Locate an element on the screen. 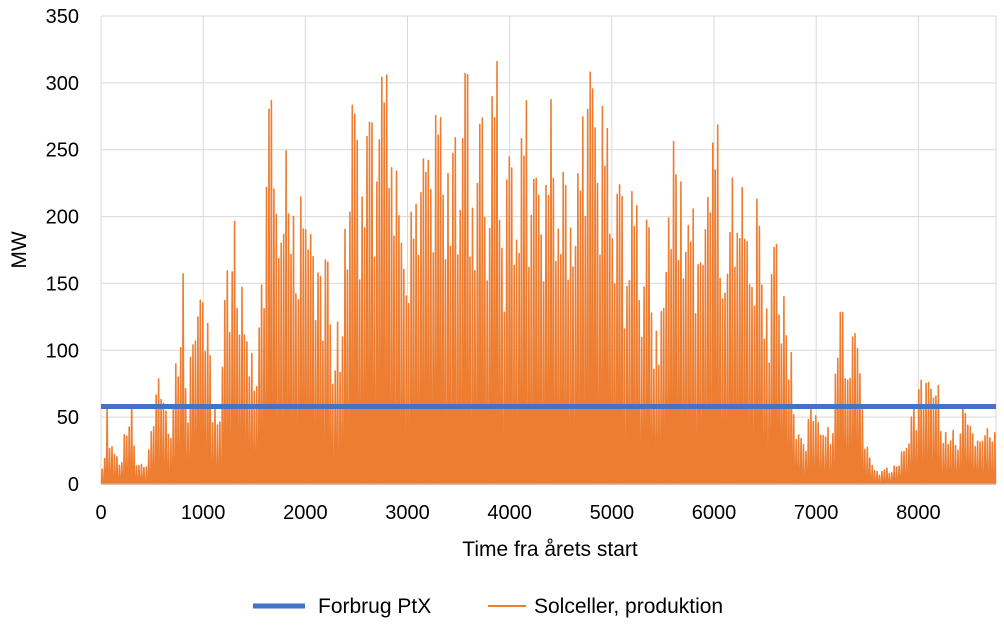 The width and height of the screenshot is (1004, 628). y-tick-label: 150 is located at coordinates (62, 284).